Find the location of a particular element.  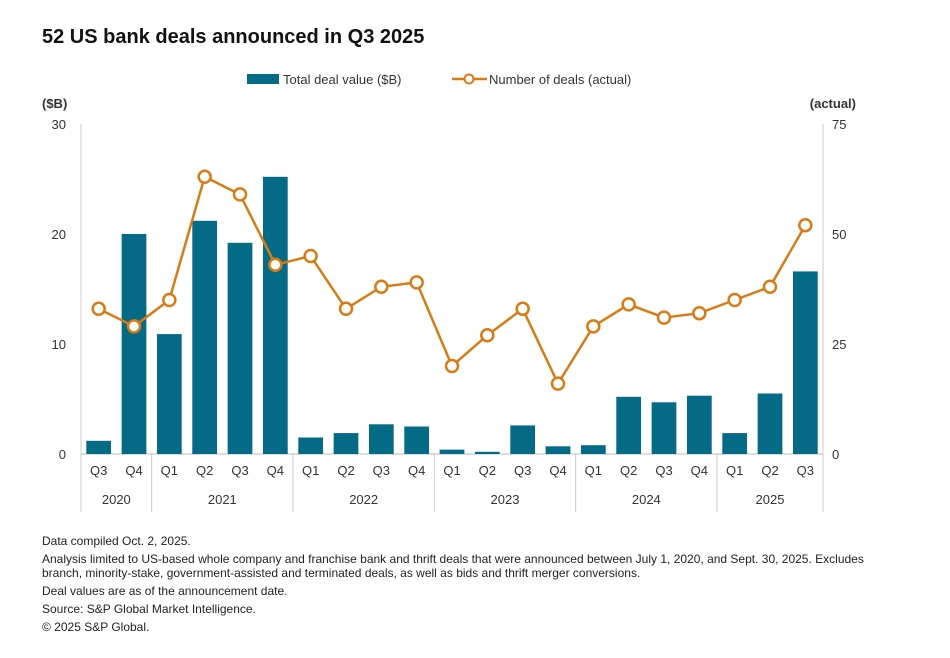

note-copyright: © 2025 S&P Global. is located at coordinates (96, 627).